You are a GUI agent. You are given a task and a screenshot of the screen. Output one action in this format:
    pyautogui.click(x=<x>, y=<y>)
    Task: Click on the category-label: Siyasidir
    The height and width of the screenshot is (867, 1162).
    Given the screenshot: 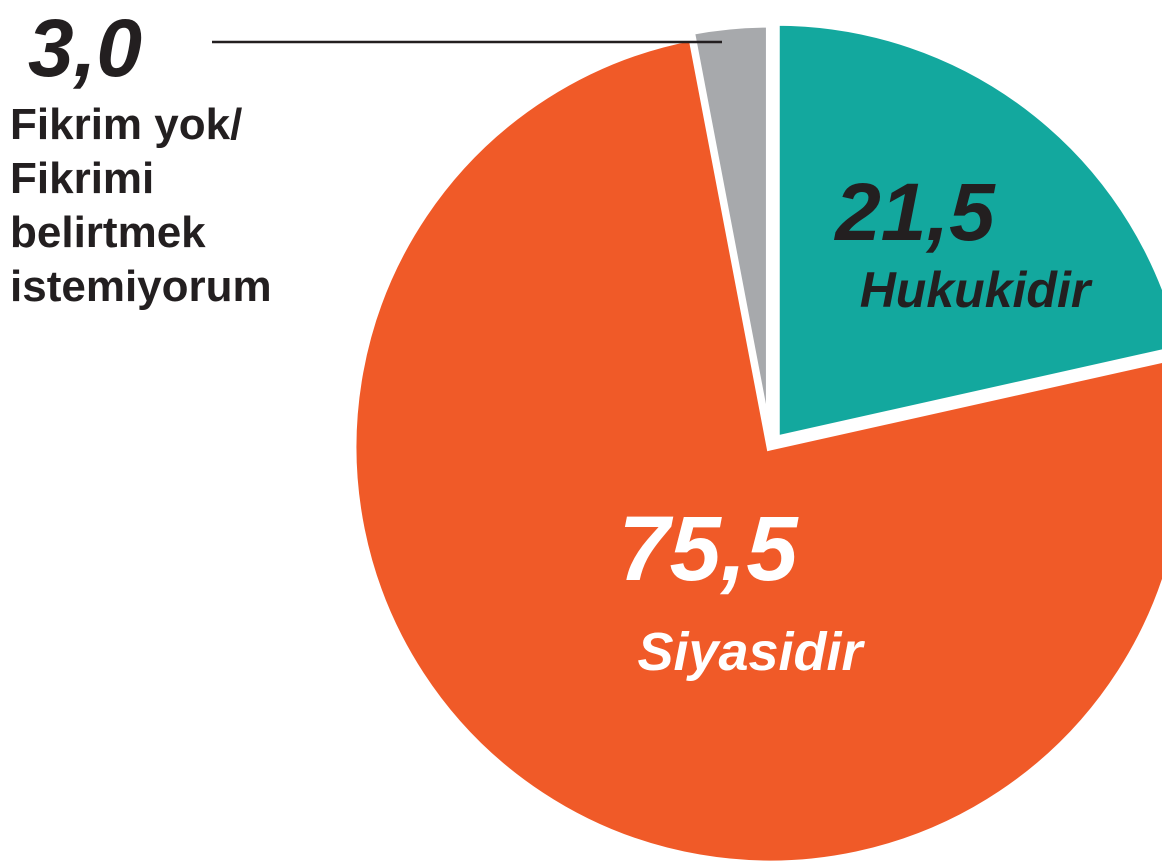 What is the action you would take?
    pyautogui.click(x=751, y=652)
    